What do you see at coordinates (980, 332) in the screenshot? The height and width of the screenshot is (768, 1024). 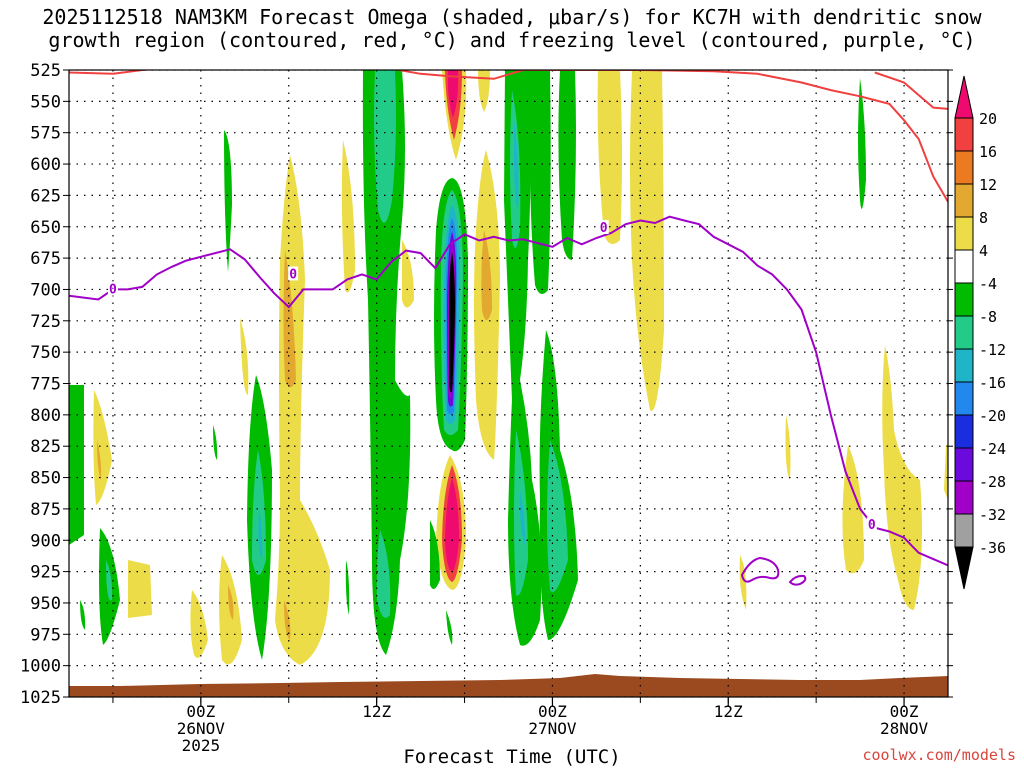 I see `colorbar: 20 16 12 8 4 -4 -8 -12 -16 -20 -24 -28 -32 -36` at bounding box center [980, 332].